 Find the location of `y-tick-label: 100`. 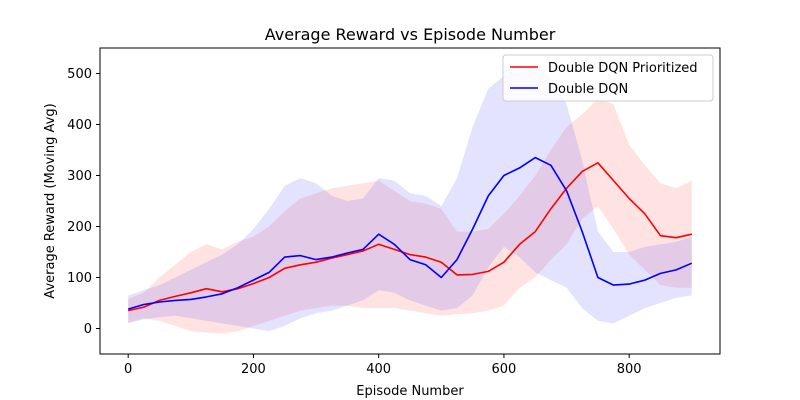

y-tick-label: 100 is located at coordinates (79, 278).